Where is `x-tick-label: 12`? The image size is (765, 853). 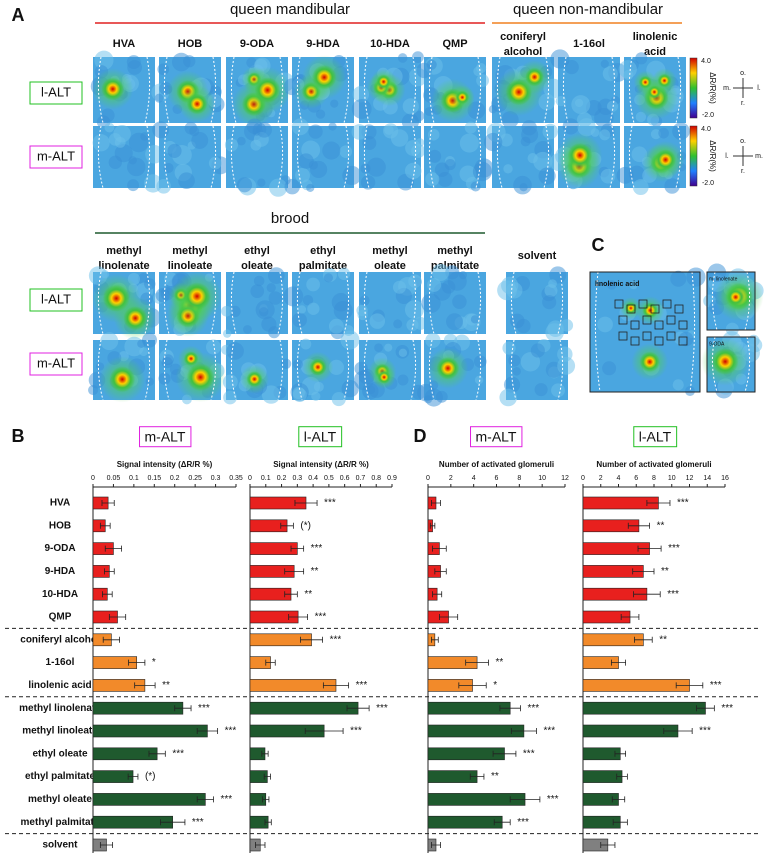 x-tick-label: 12 is located at coordinates (690, 478).